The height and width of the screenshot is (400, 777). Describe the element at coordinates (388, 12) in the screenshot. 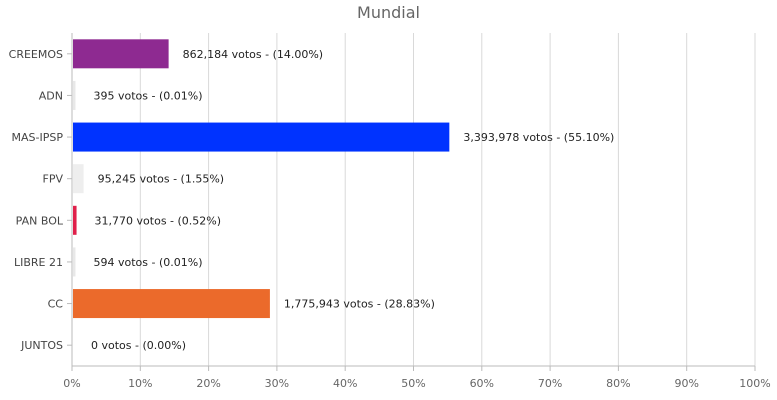

I see `chart-title: Mundial` at that location.